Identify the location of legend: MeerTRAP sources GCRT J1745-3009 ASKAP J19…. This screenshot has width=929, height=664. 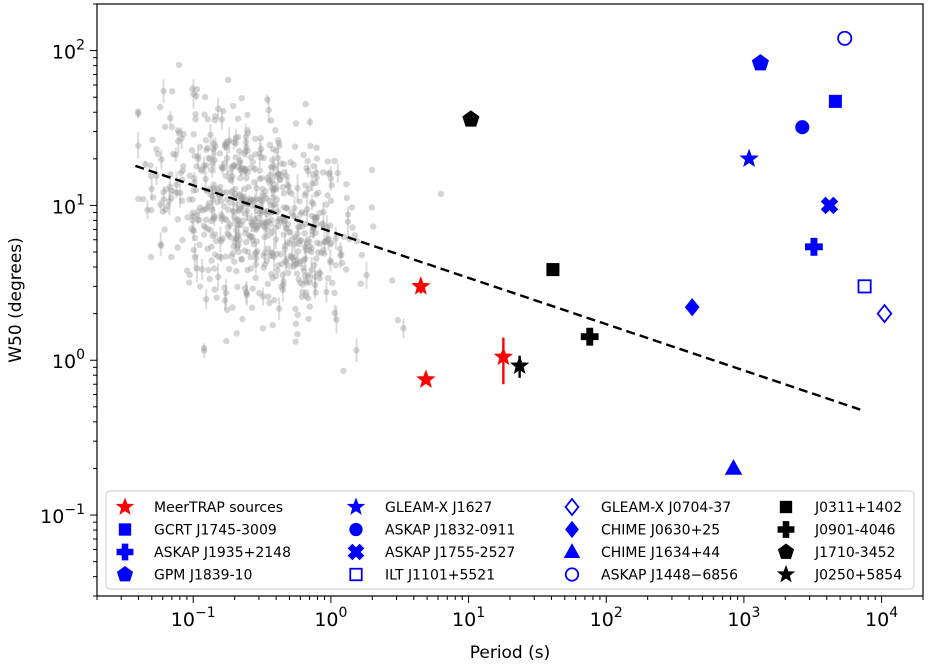
(510, 540).